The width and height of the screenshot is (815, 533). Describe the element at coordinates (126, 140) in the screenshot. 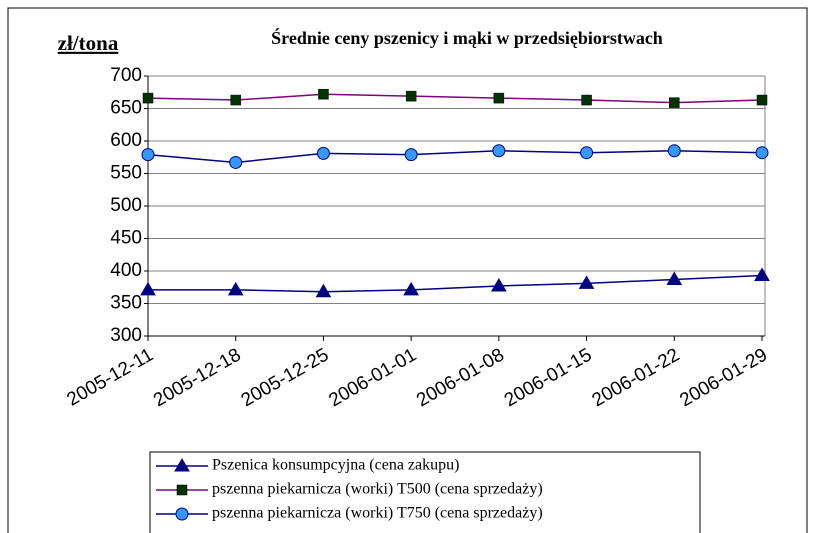

I see `y-tick-label: 600` at that location.